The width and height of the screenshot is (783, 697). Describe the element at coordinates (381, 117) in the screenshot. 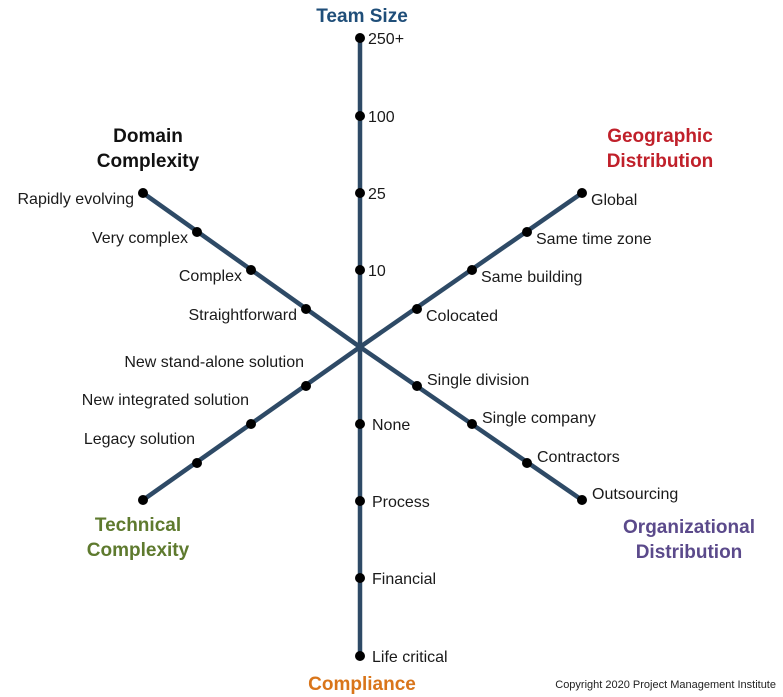

I see `team-size-tick-label: 100` at that location.